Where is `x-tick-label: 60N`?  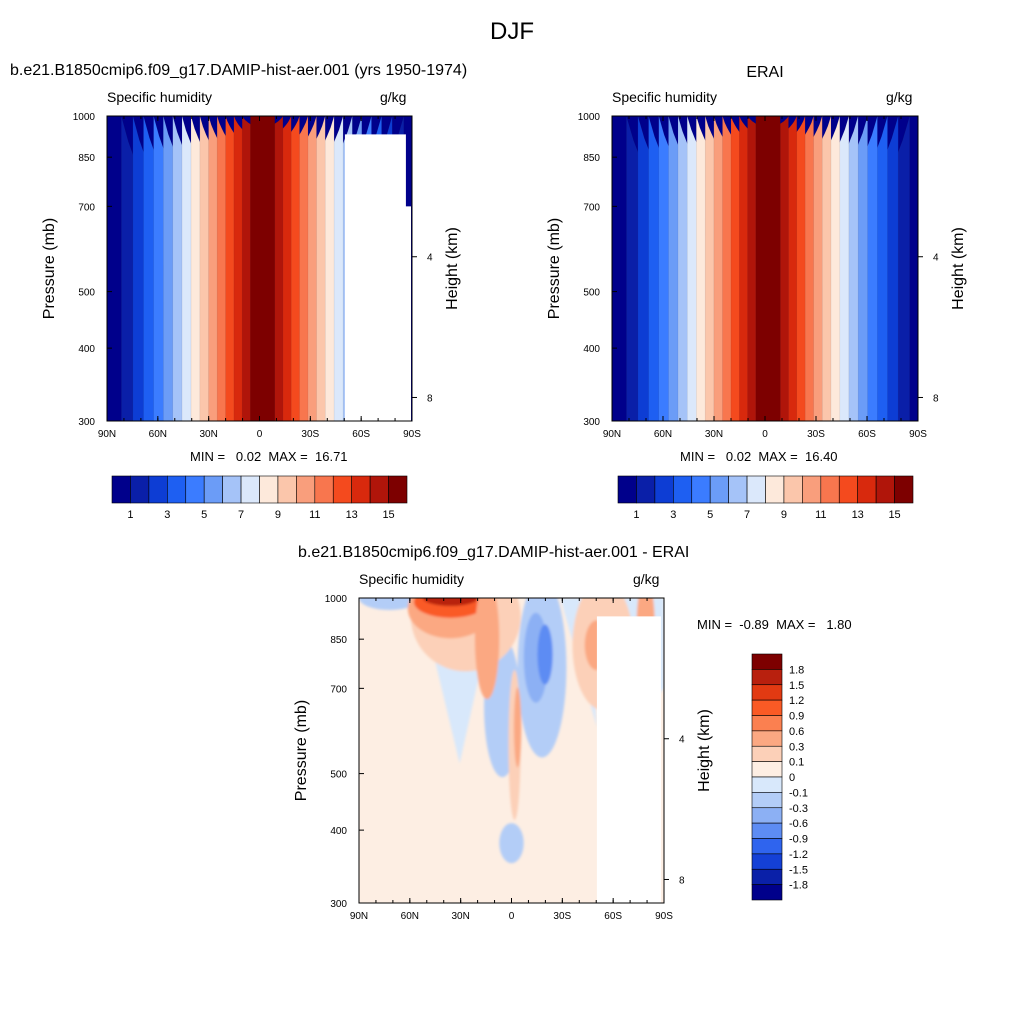 x-tick-label: 60N is located at coordinates (663, 434).